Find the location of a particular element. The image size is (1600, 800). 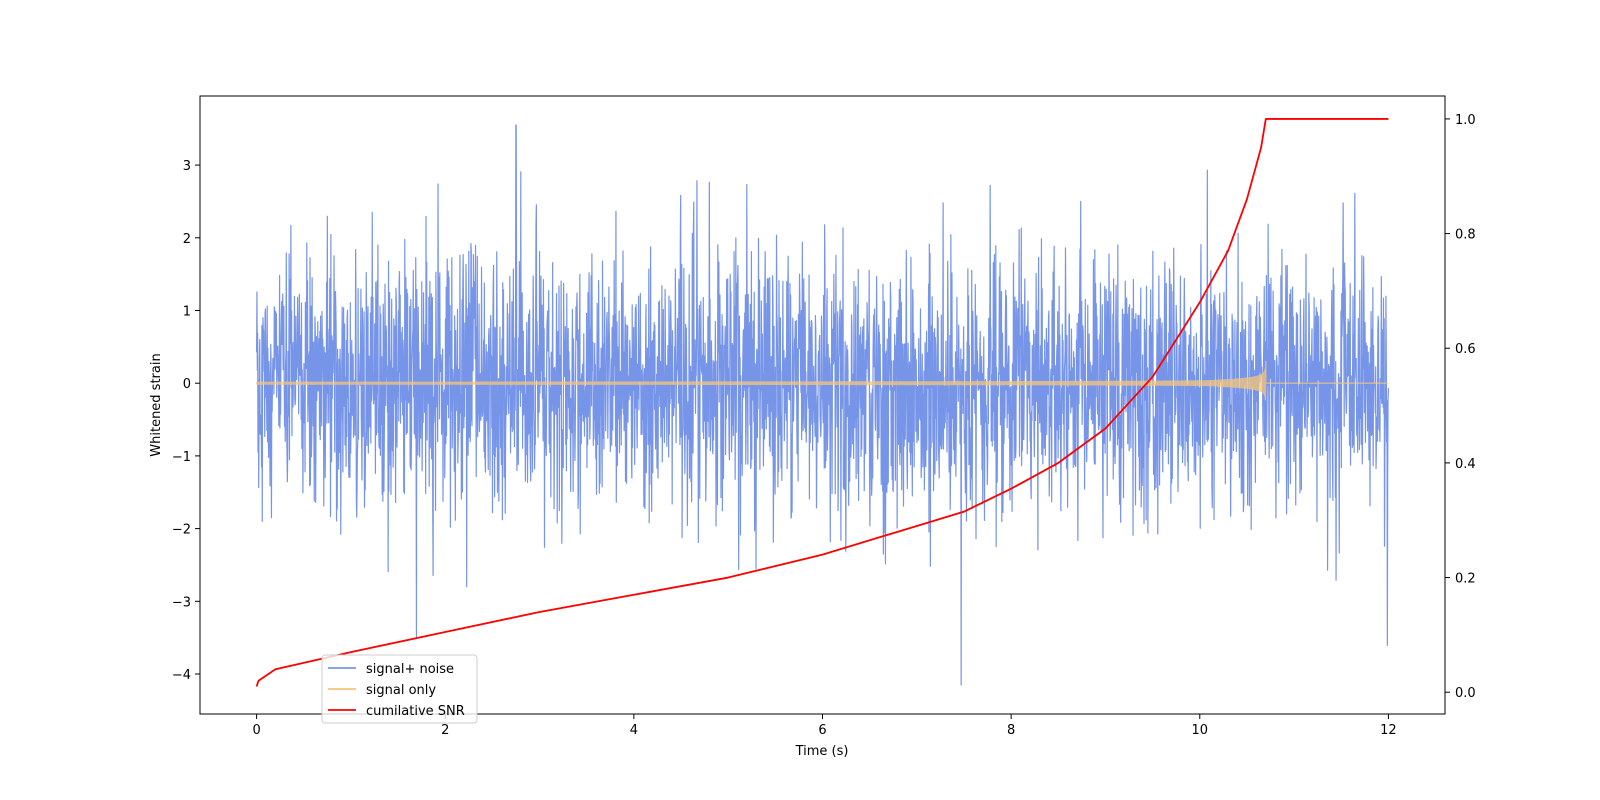

x-tick-label: 12 is located at coordinates (1388, 730).